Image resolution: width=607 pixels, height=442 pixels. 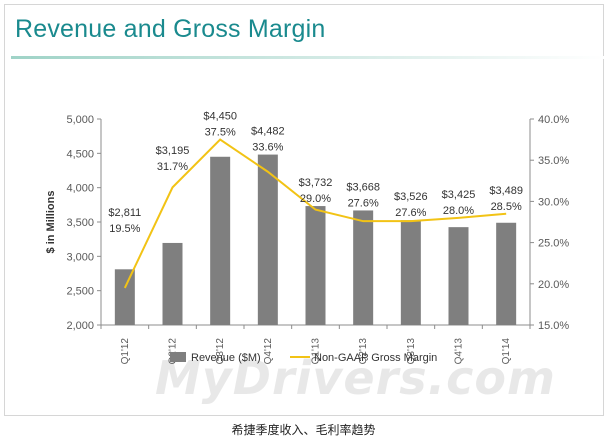 What do you see at coordinates (178, 357) in the screenshot?
I see `legend-swatch-revenue` at bounding box center [178, 357].